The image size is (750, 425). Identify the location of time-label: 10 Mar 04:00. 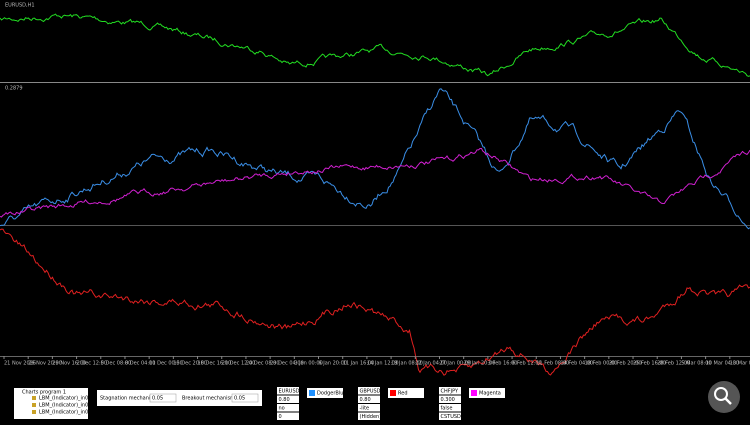
(722, 364).